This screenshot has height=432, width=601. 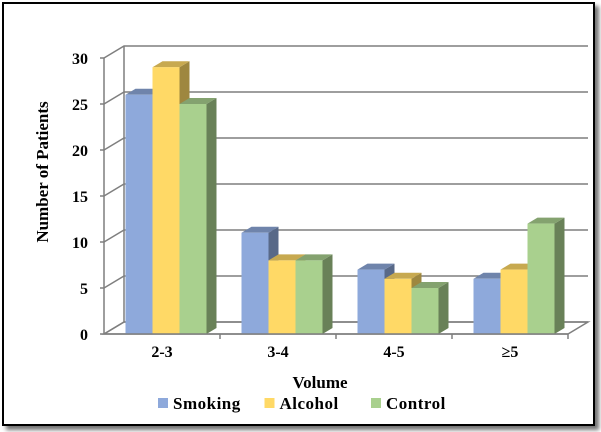 I want to click on legend-item-control: Control, so click(x=408, y=403).